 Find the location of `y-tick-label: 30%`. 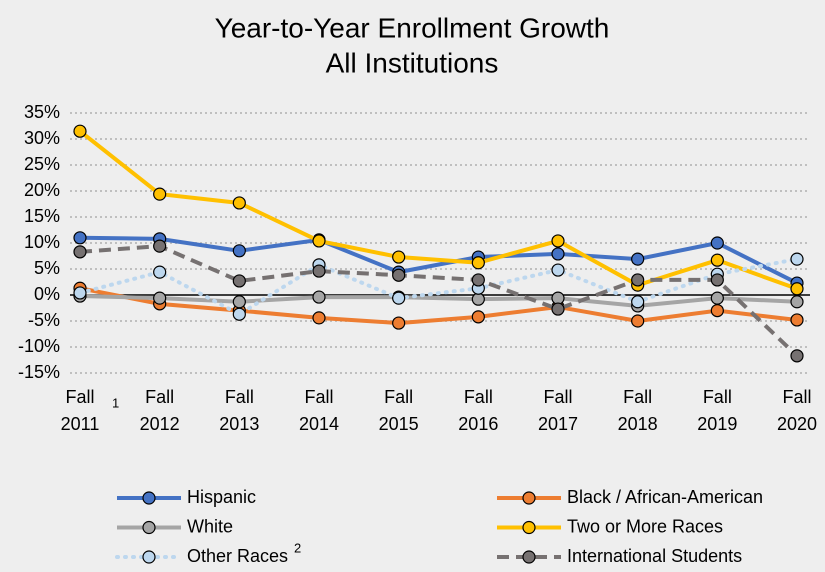

y-tick-label: 30% is located at coordinates (42, 138).